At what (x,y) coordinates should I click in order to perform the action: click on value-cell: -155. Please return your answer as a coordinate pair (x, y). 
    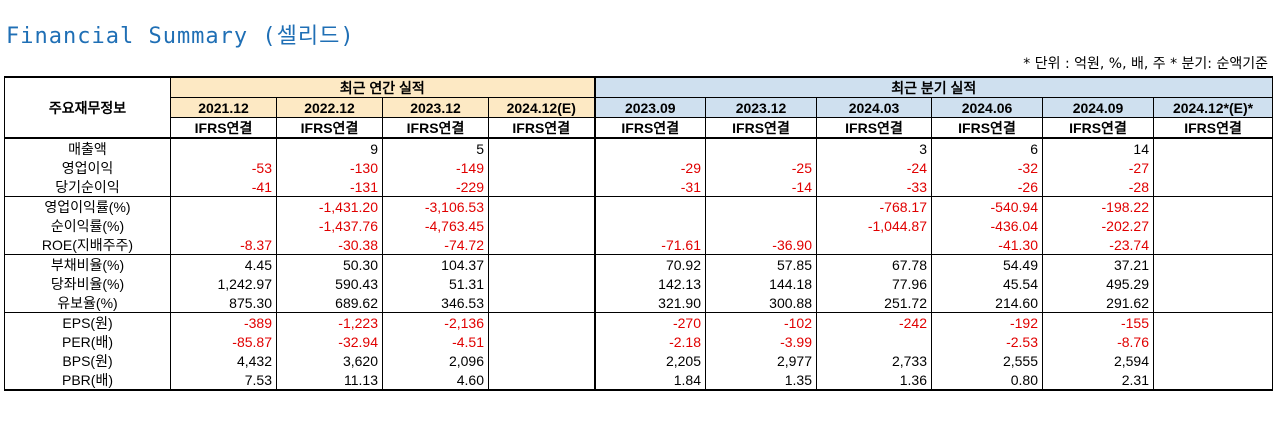
    Looking at the image, I should click on (1098, 322).